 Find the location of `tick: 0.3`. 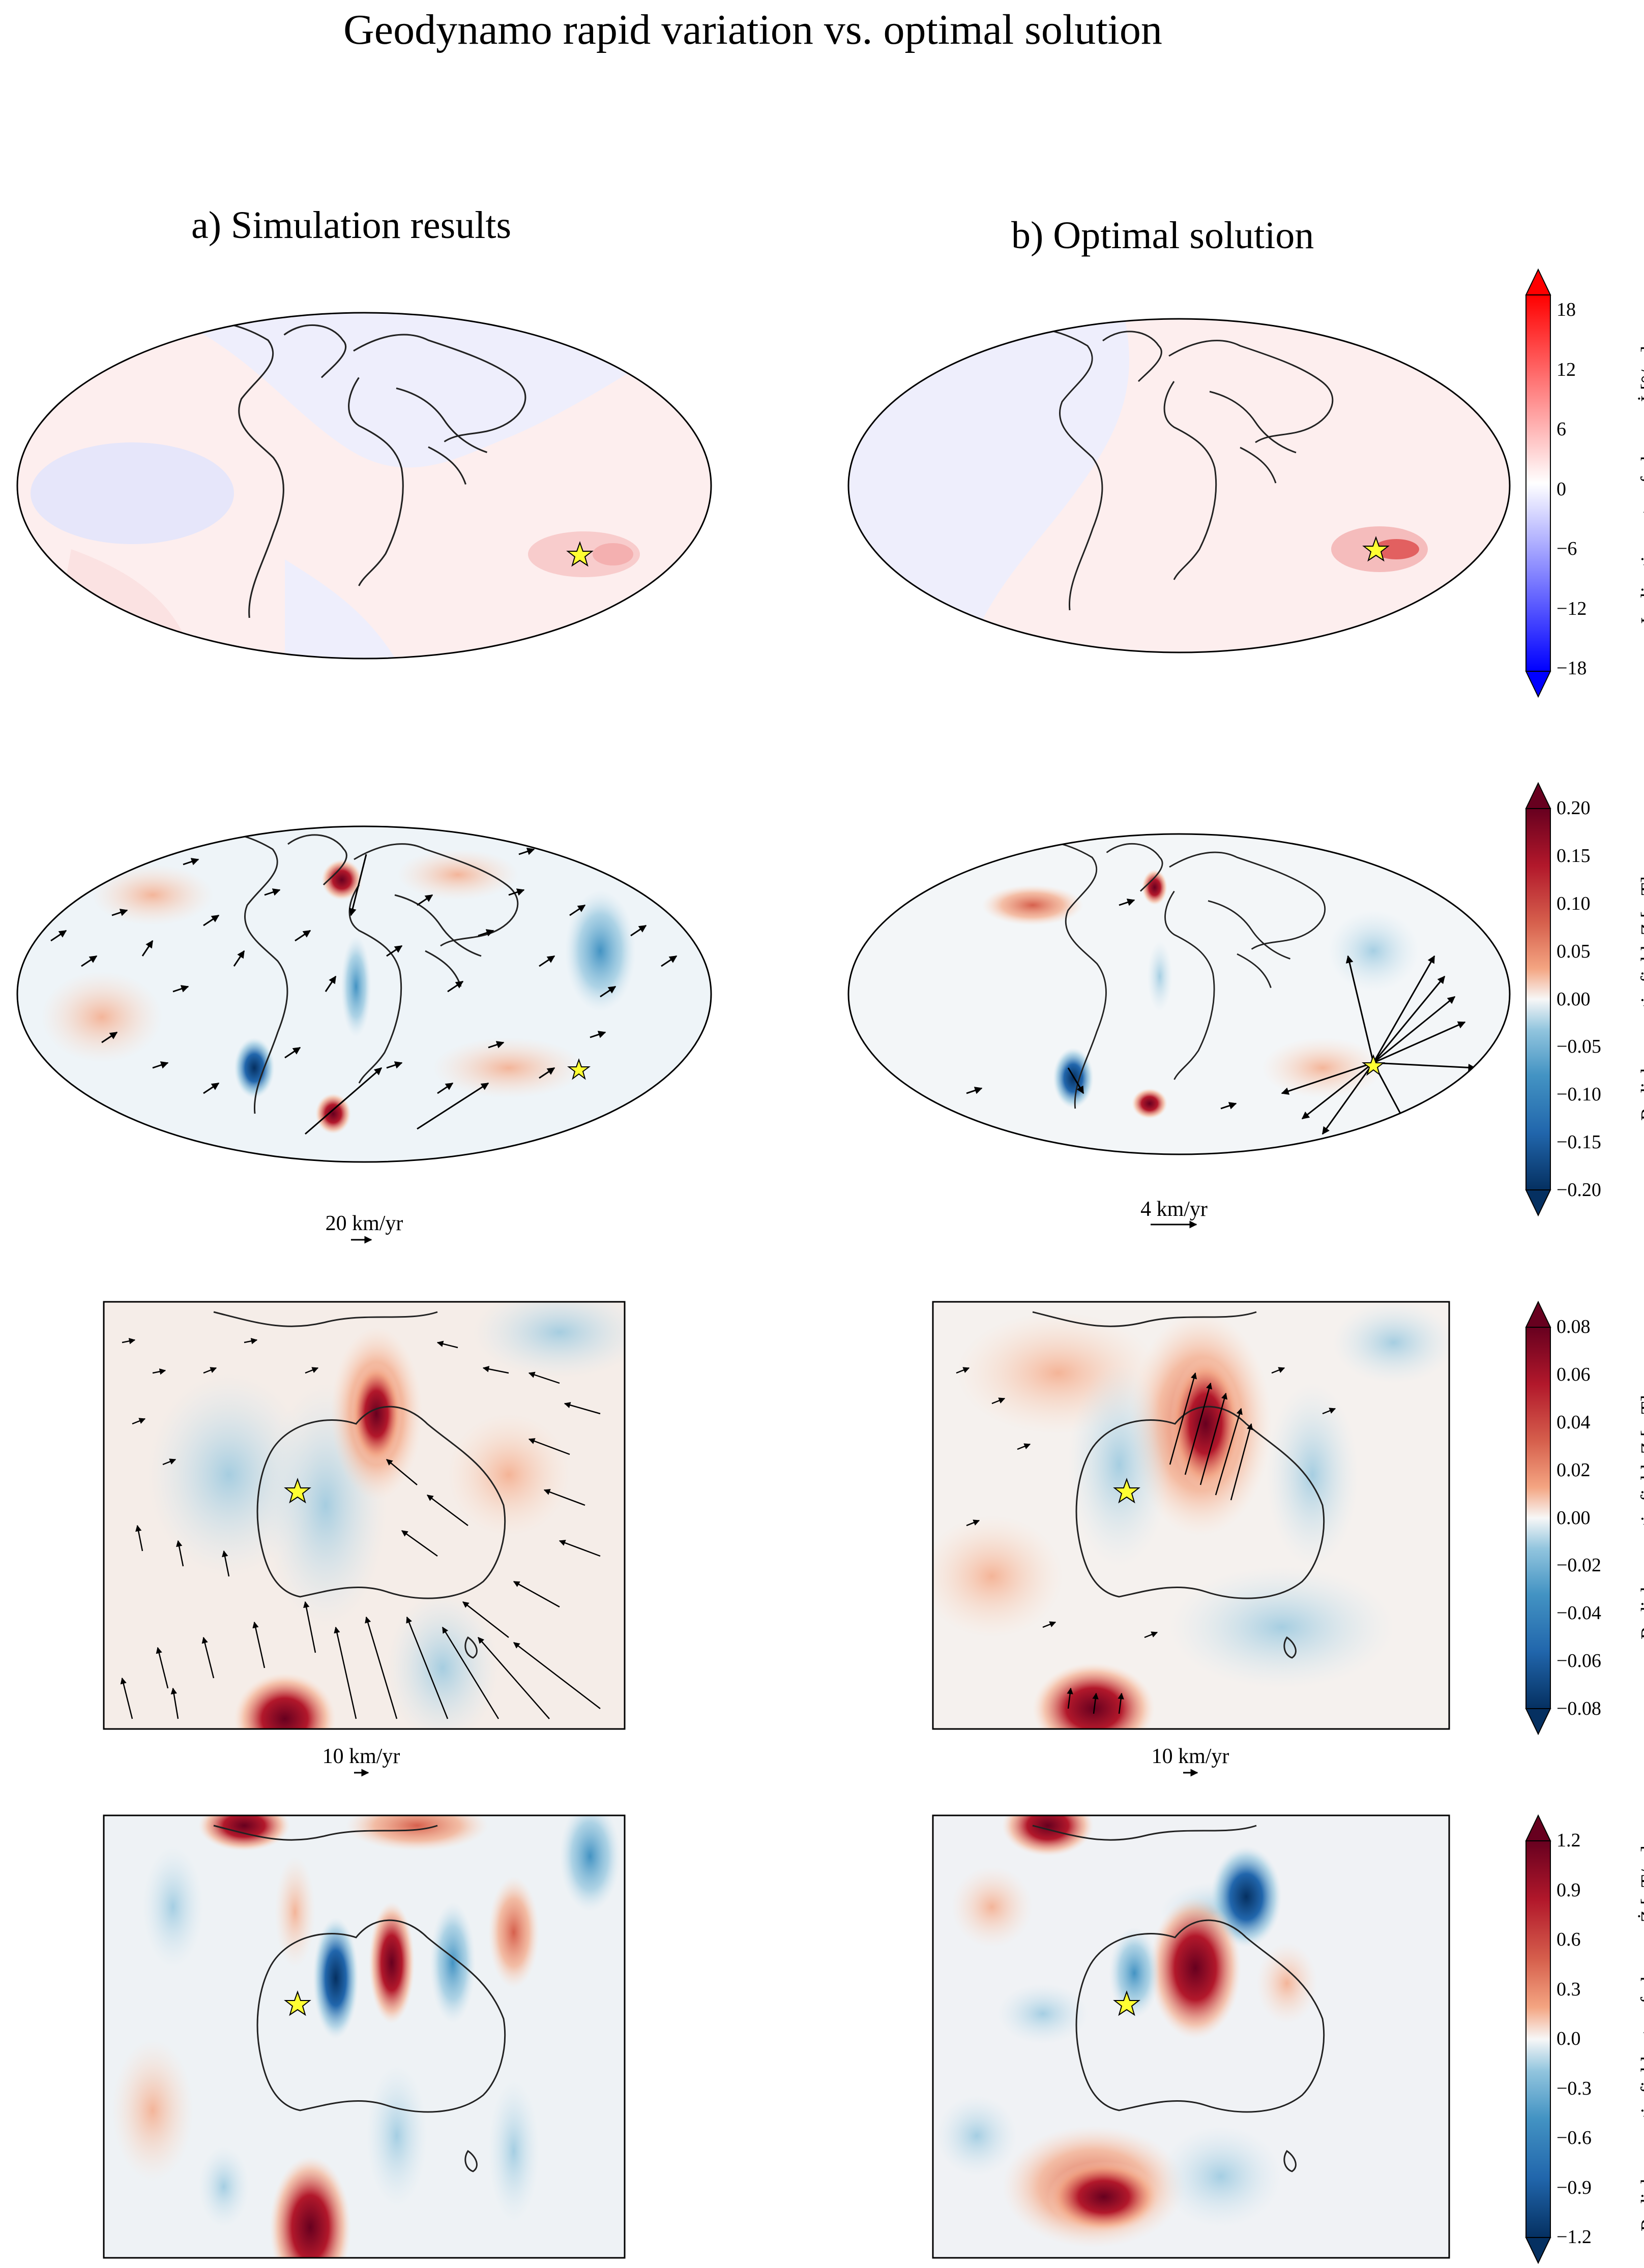

tick: 0.3 is located at coordinates (1569, 1989).